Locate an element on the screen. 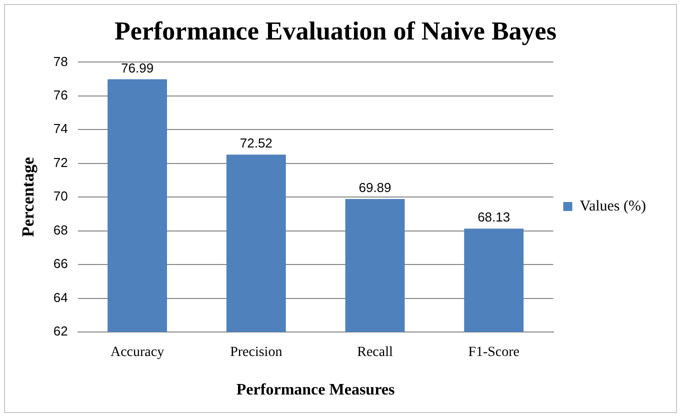  x-tick-label: Recall is located at coordinates (375, 352).